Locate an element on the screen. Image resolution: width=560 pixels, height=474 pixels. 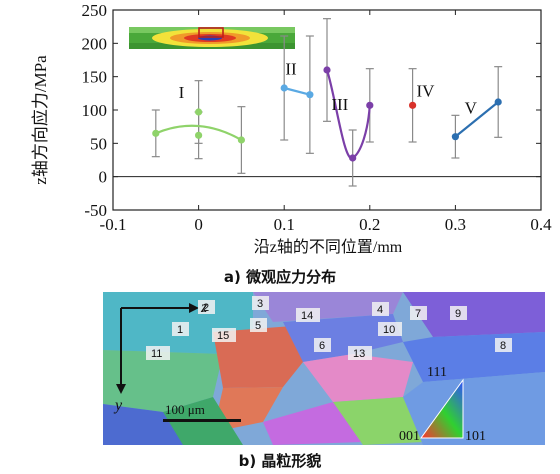
z-axis-label: z is located at coordinates (204, 307).